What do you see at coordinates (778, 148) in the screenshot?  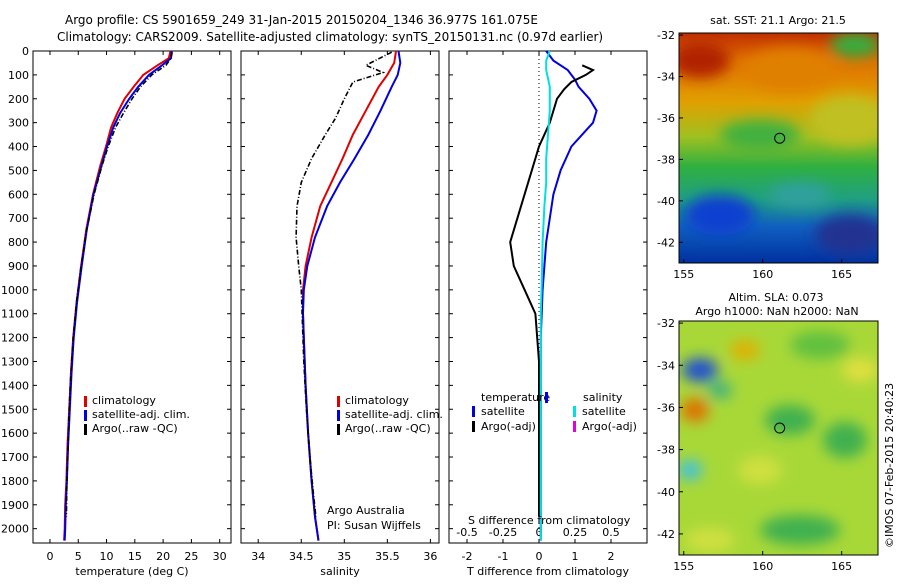 I see `sst-map-frame` at bounding box center [778, 148].